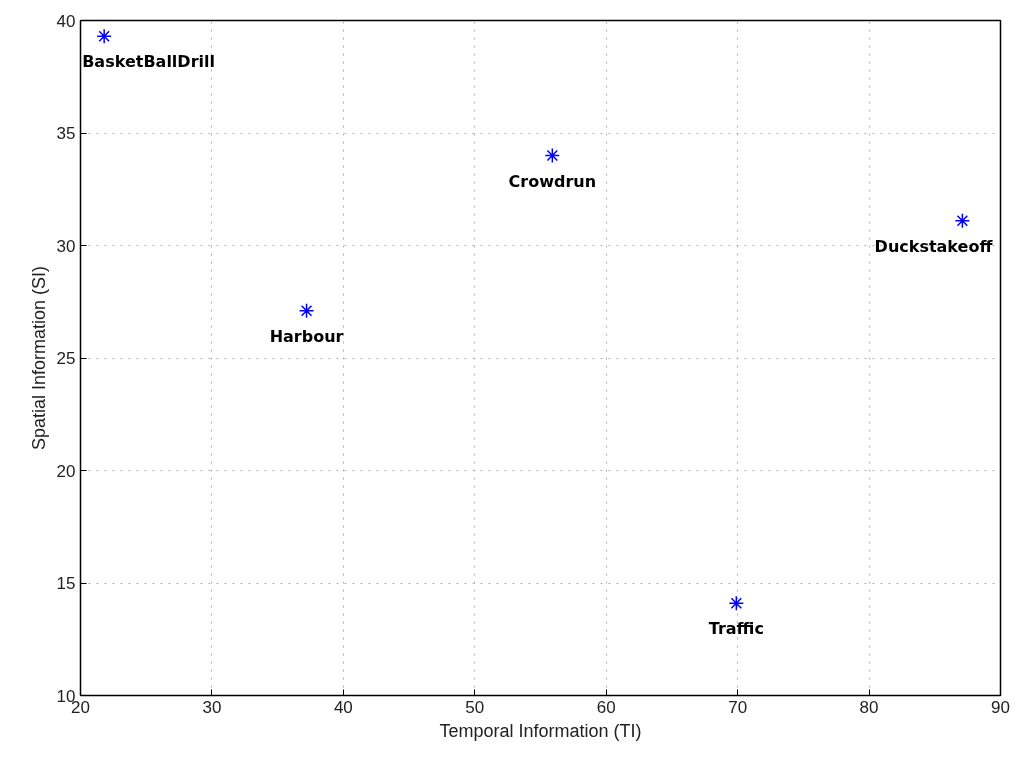  Describe the element at coordinates (475, 707) in the screenshot. I see `x-tick-label: 50` at that location.